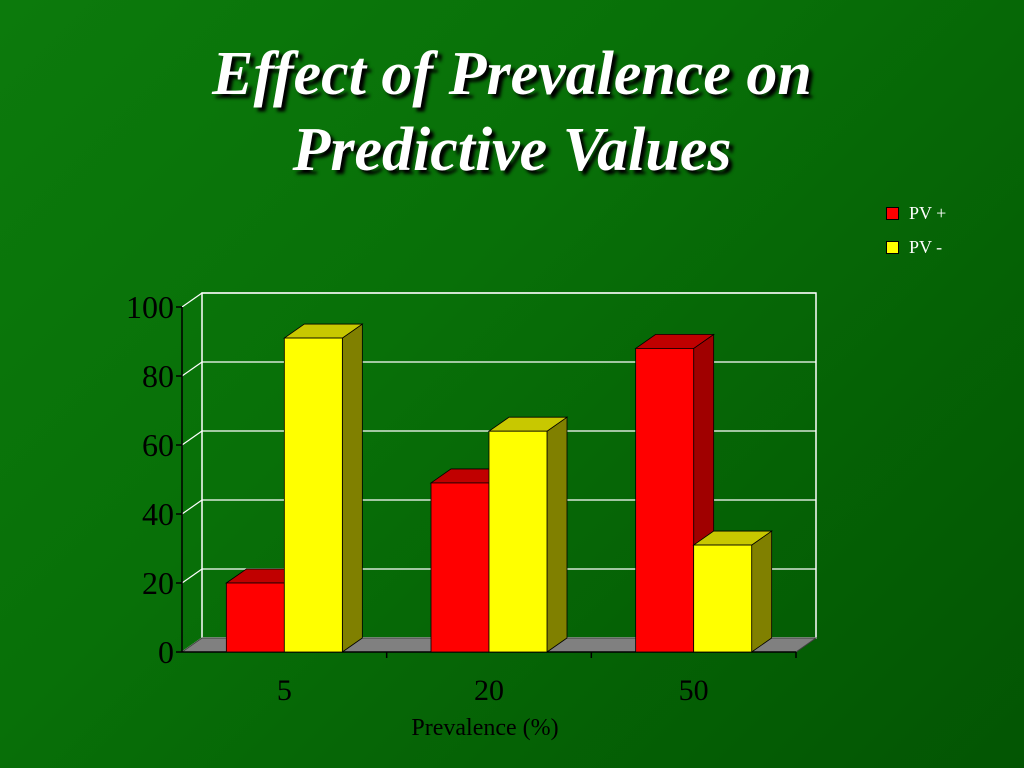  I want to click on legend-label-pv-negative: PV -, so click(926, 246).